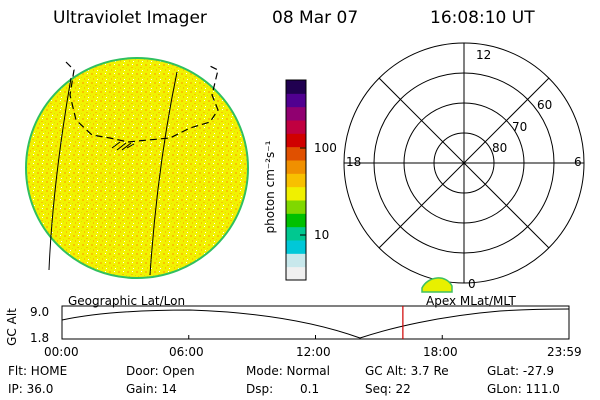 This screenshot has width=600, height=400. Describe the element at coordinates (354, 162) in the screenshot. I see `mlt-label-18: 18` at that location.